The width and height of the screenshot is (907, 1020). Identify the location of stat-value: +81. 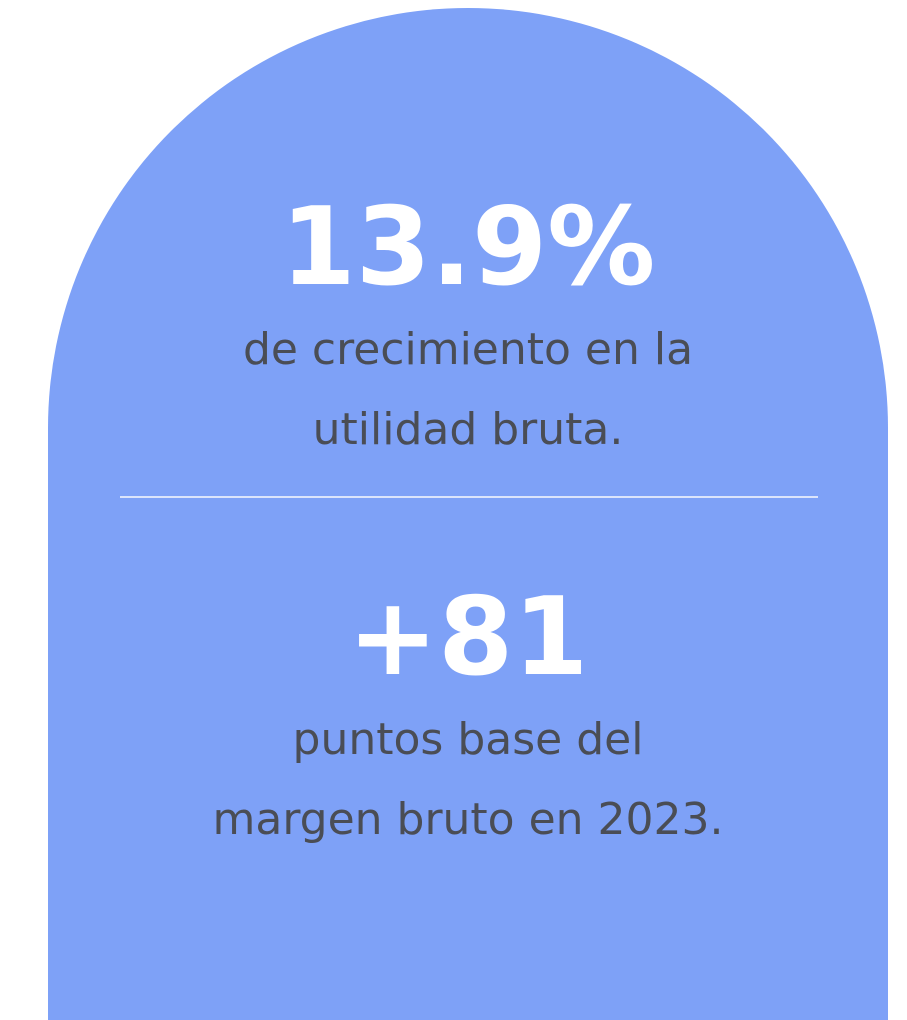
(468, 637).